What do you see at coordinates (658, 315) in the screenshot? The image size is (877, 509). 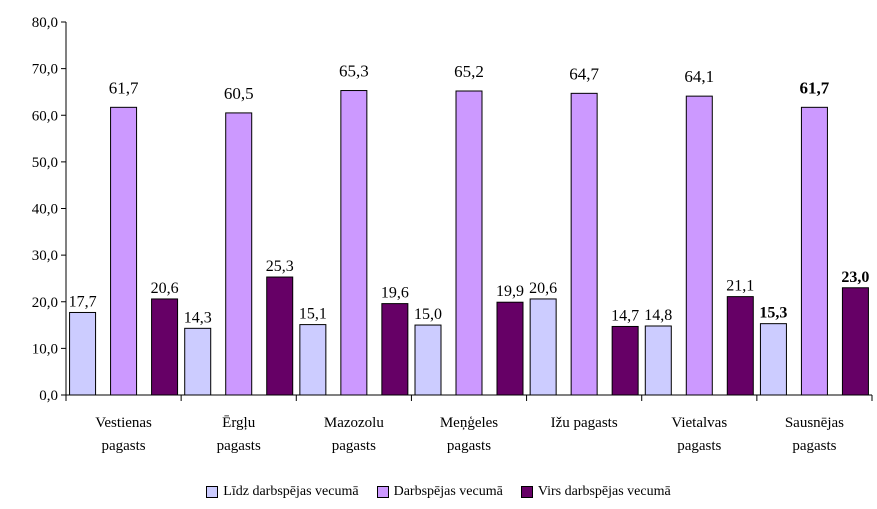 I see `data-label: 14,8` at bounding box center [658, 315].